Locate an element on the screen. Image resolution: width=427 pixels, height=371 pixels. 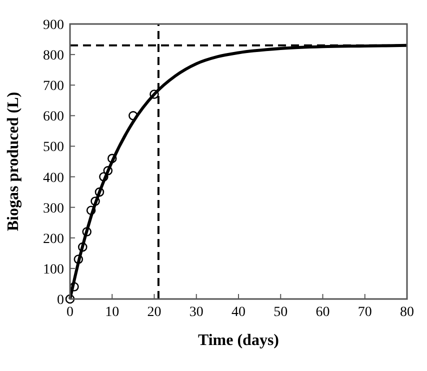
y-tick-label: 200 is located at coordinates (53, 239).